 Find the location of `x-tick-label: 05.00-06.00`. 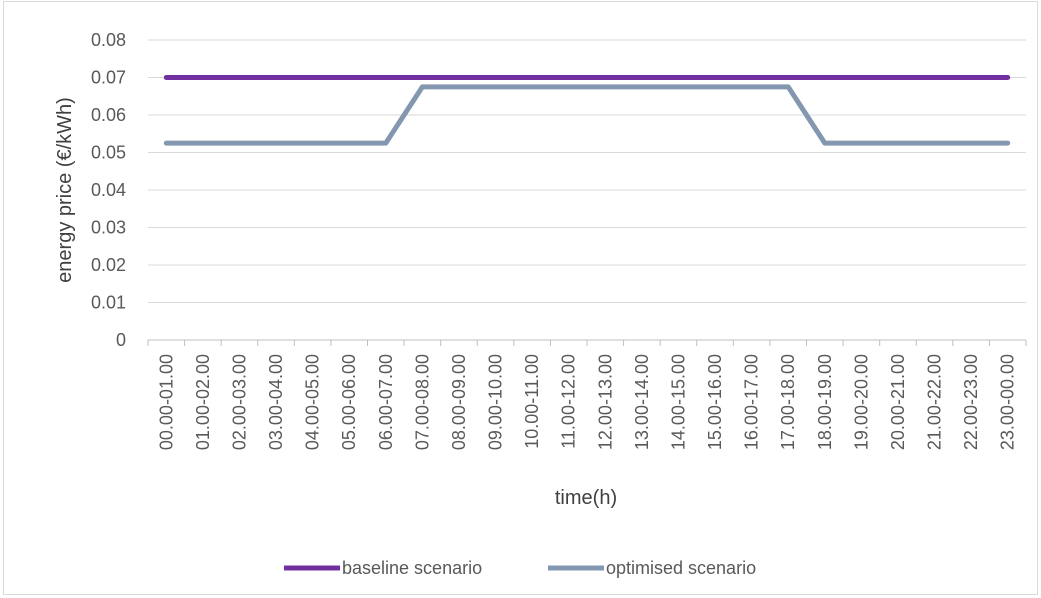

x-tick-label: 05.00-06.00 is located at coordinates (349, 402).